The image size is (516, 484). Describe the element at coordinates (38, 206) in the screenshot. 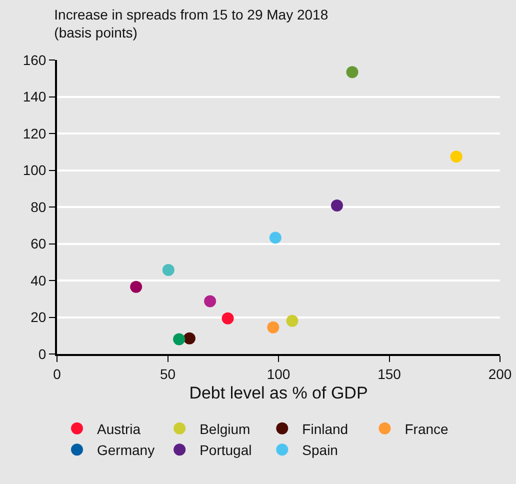

I see `y-tick-label: 80` at that location.